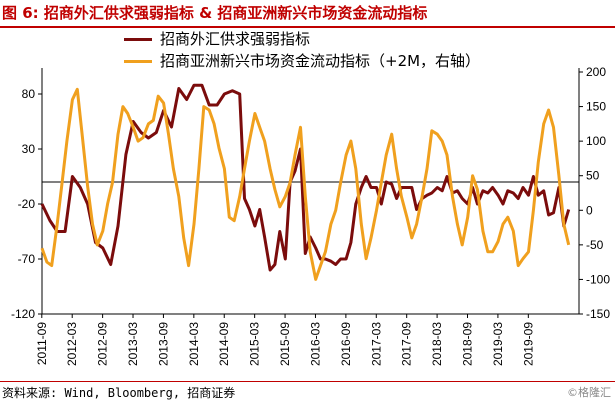  I want to click on x-tick-label: 2016-09, so click(346, 344).